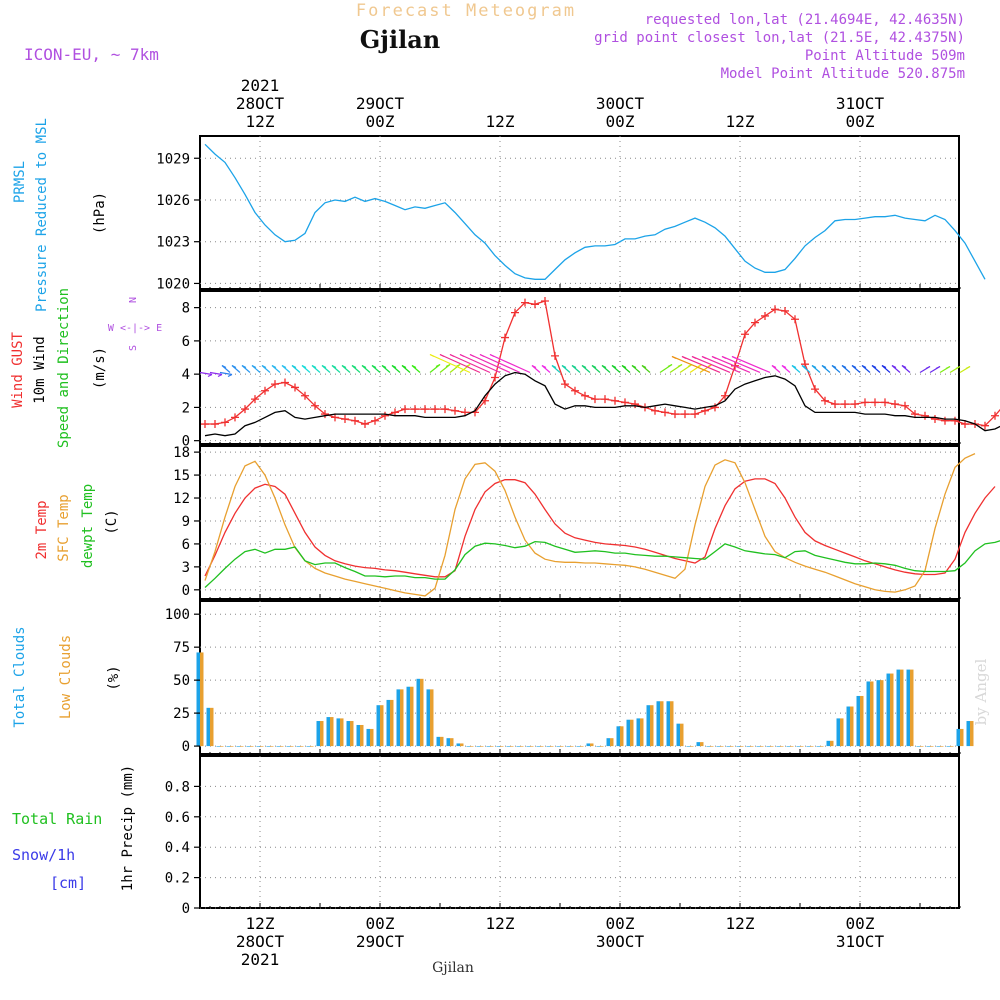 Image resolution: width=1000 pixels, height=1000 pixels. What do you see at coordinates (595, 211) in the screenshot?
I see `series-pressure` at bounding box center [595, 211].